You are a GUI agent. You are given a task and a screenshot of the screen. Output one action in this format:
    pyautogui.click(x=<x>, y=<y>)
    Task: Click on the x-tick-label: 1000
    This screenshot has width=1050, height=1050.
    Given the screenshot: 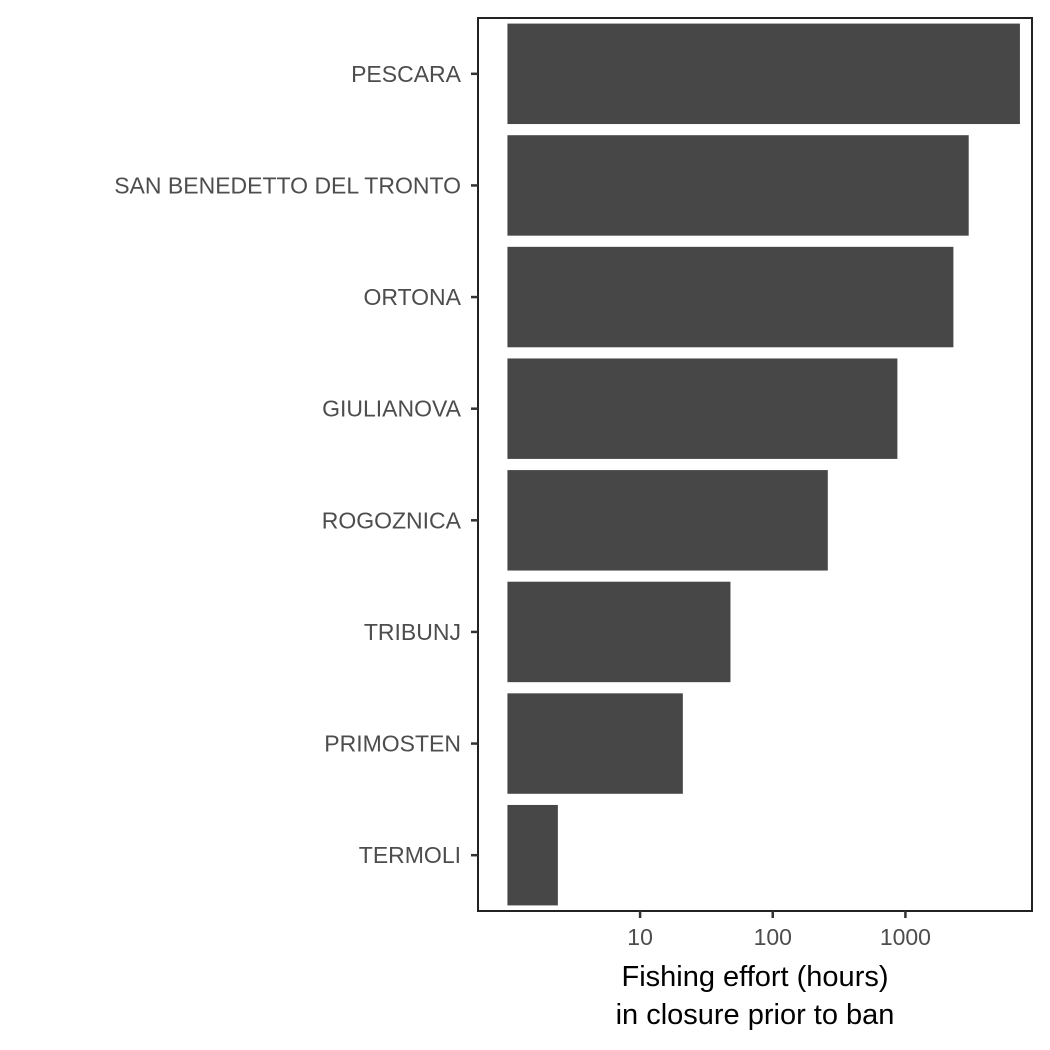 What is the action you would take?
    pyautogui.click(x=905, y=937)
    